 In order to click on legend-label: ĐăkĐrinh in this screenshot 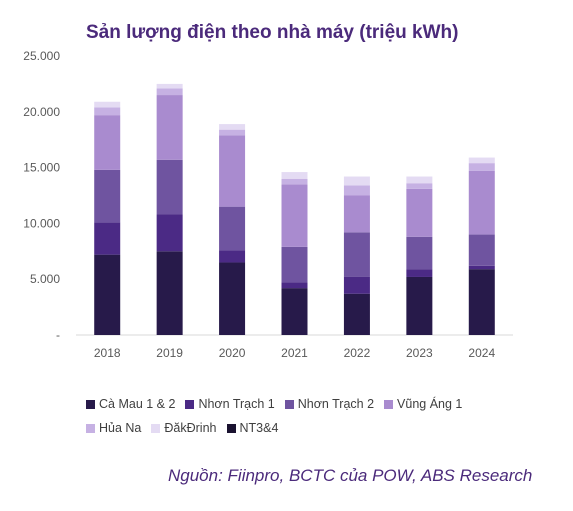, I will do `click(190, 428)`.